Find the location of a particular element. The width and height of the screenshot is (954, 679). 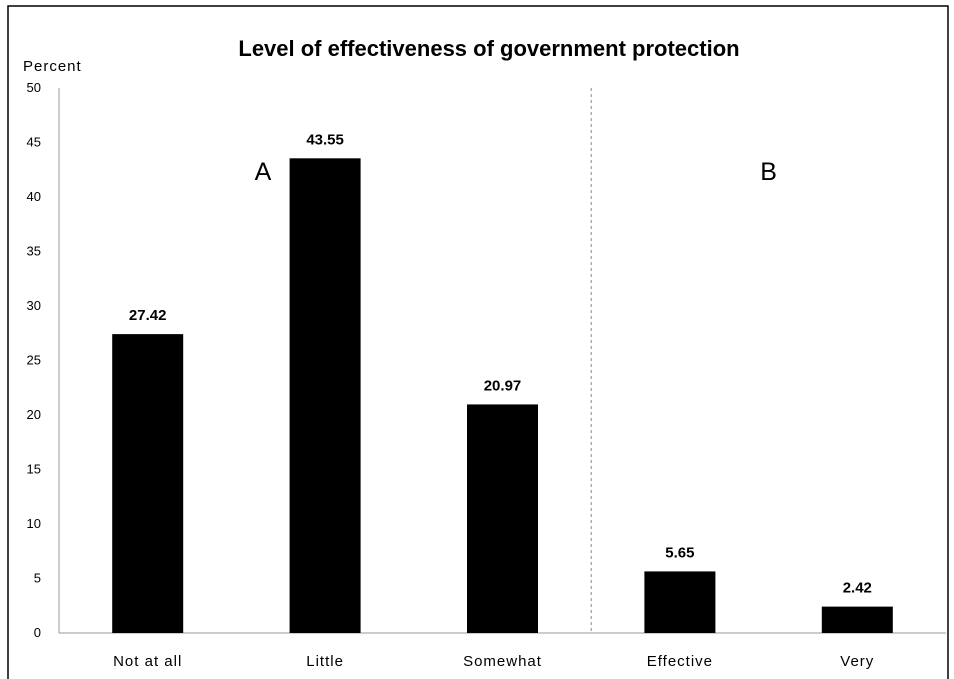

data-label: 43.55 is located at coordinates (325, 139).